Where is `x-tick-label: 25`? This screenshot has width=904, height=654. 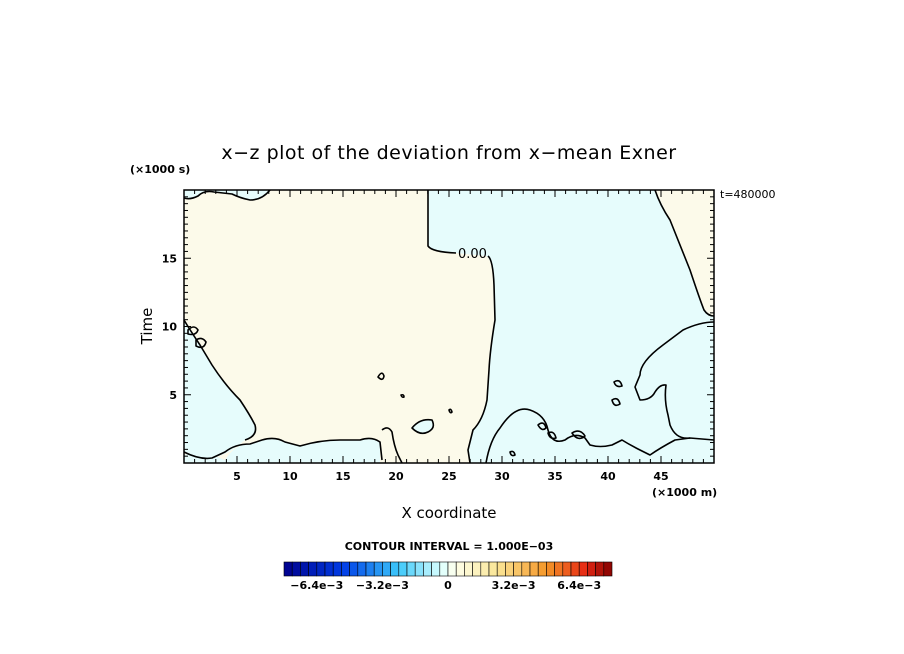 x-tick-label: 25 is located at coordinates (448, 476).